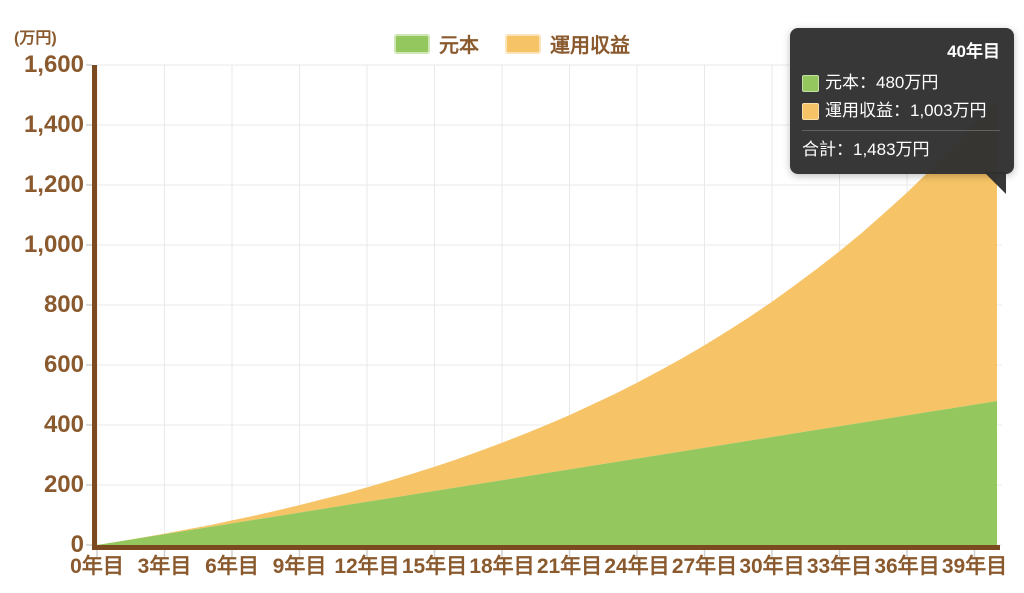 The image size is (1024, 593). I want to click on tooltip-title: 40年目, so click(973, 51).